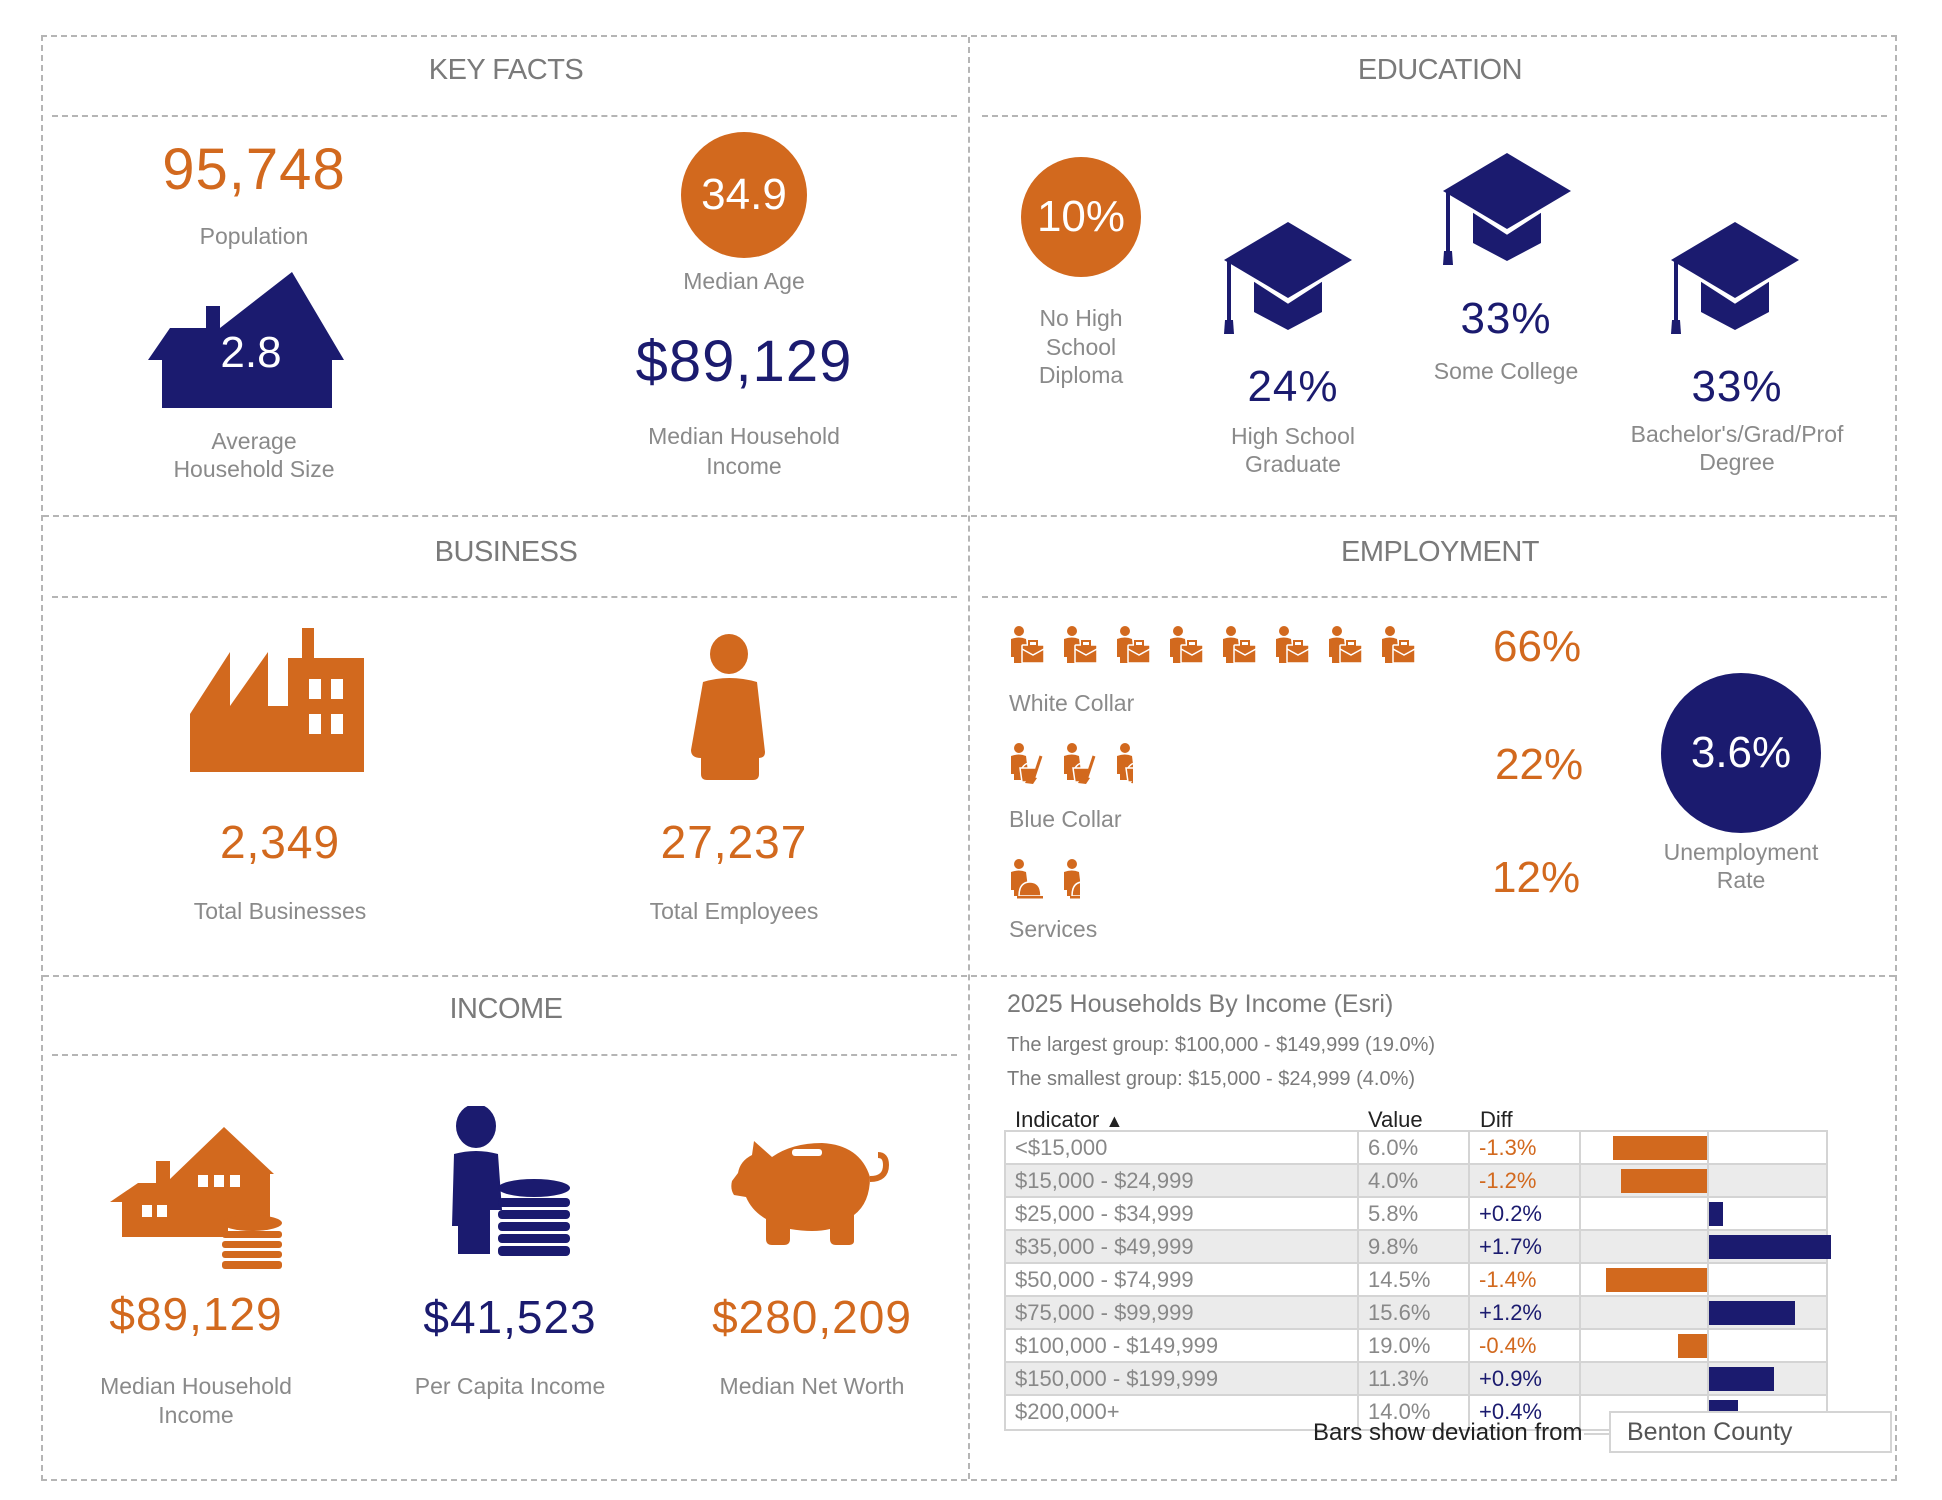  Describe the element at coordinates (1737, 386) in the screenshot. I see `bachelors-value: 33%` at that location.